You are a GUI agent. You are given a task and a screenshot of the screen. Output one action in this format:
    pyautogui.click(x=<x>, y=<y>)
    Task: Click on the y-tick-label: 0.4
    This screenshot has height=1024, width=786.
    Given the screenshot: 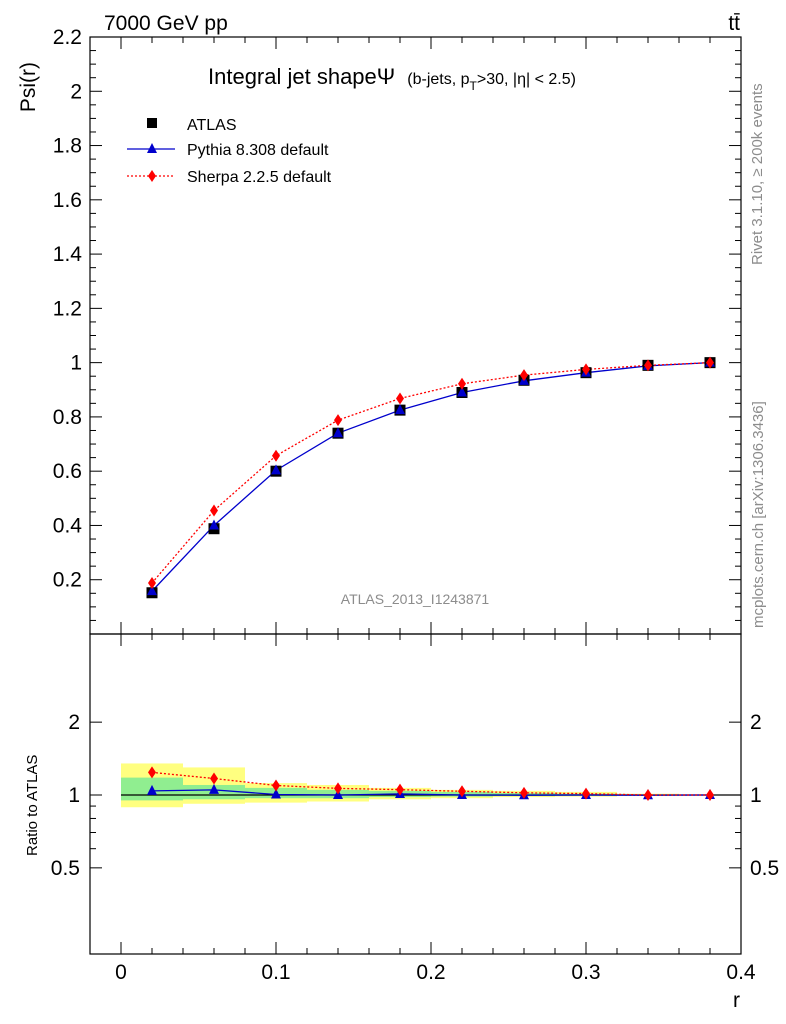 What is the action you would take?
    pyautogui.click(x=68, y=525)
    